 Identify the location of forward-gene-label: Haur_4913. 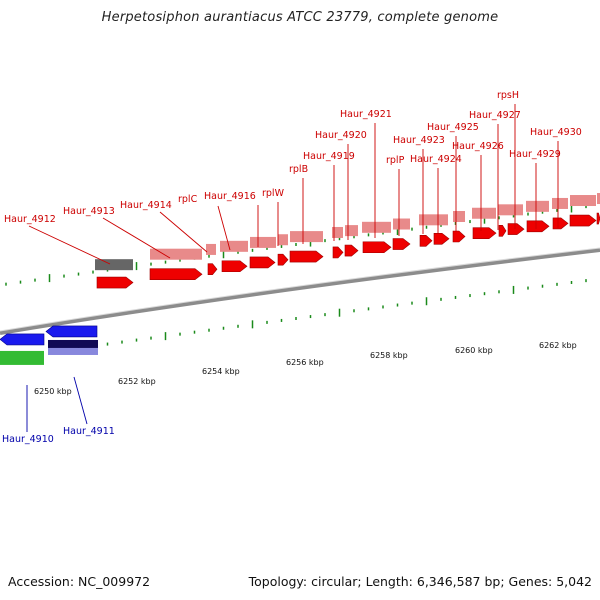
(89, 211).